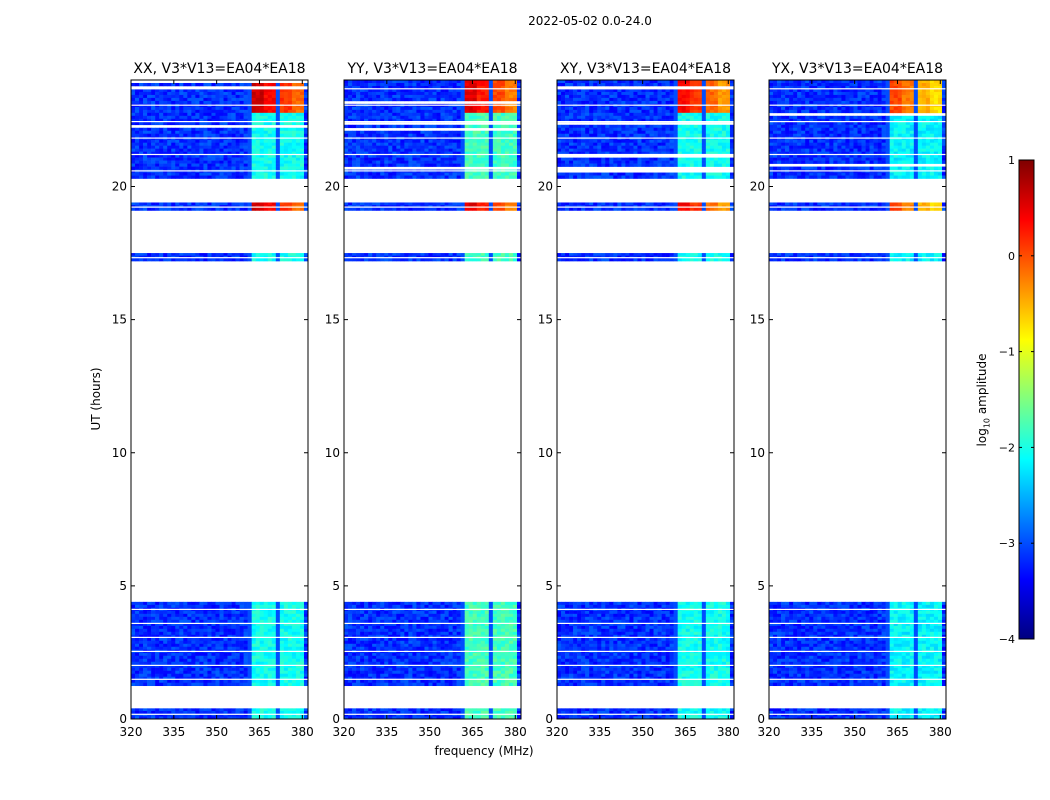 This screenshot has width=1050, height=800. Describe the element at coordinates (123, 719) in the screenshot. I see `y-tick-label: 0` at that location.